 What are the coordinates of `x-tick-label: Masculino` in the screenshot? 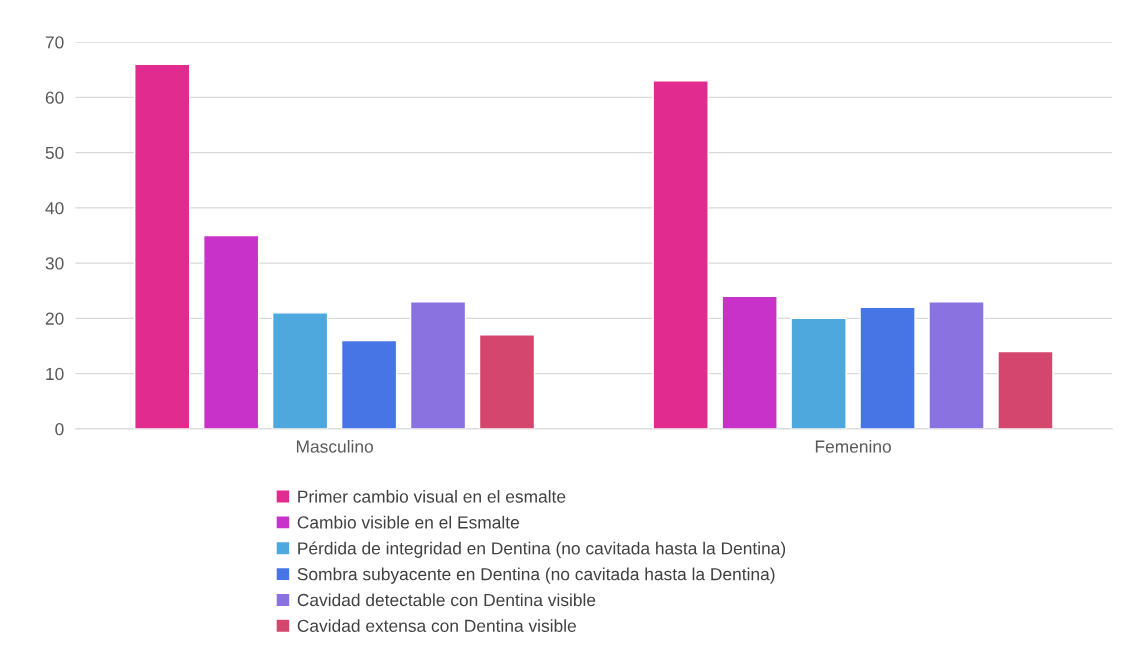 It's located at (334, 446).